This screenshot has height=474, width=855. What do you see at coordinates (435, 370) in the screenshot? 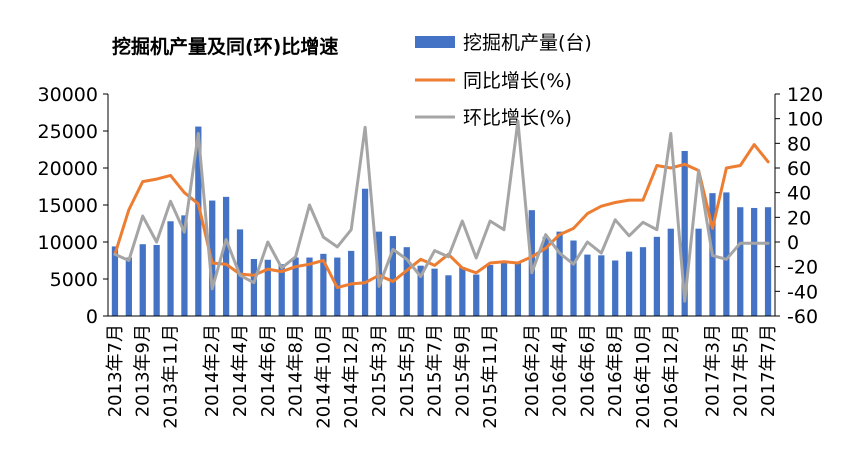
I see `x-tick-label: 2015年7月` at bounding box center [435, 370].